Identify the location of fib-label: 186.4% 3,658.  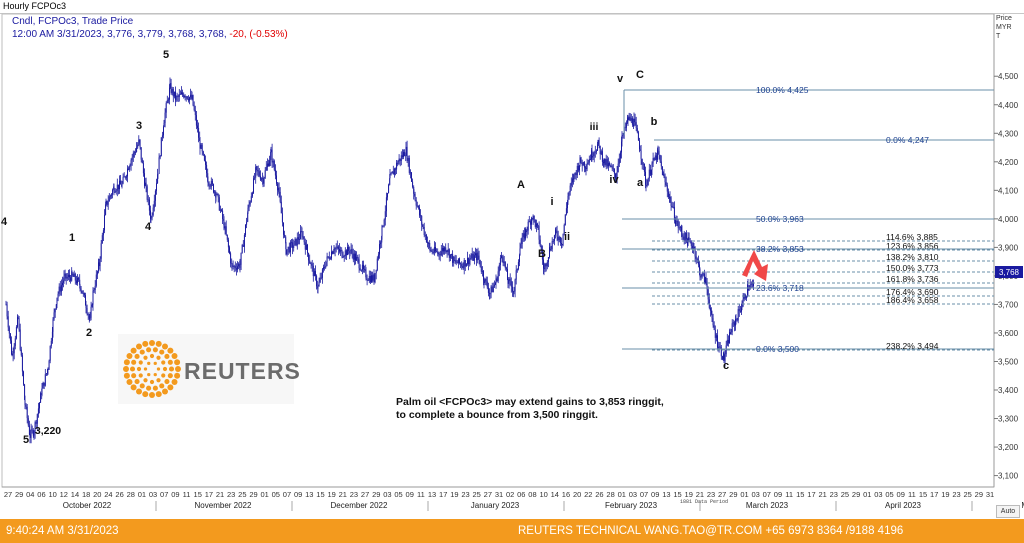
(912, 300).